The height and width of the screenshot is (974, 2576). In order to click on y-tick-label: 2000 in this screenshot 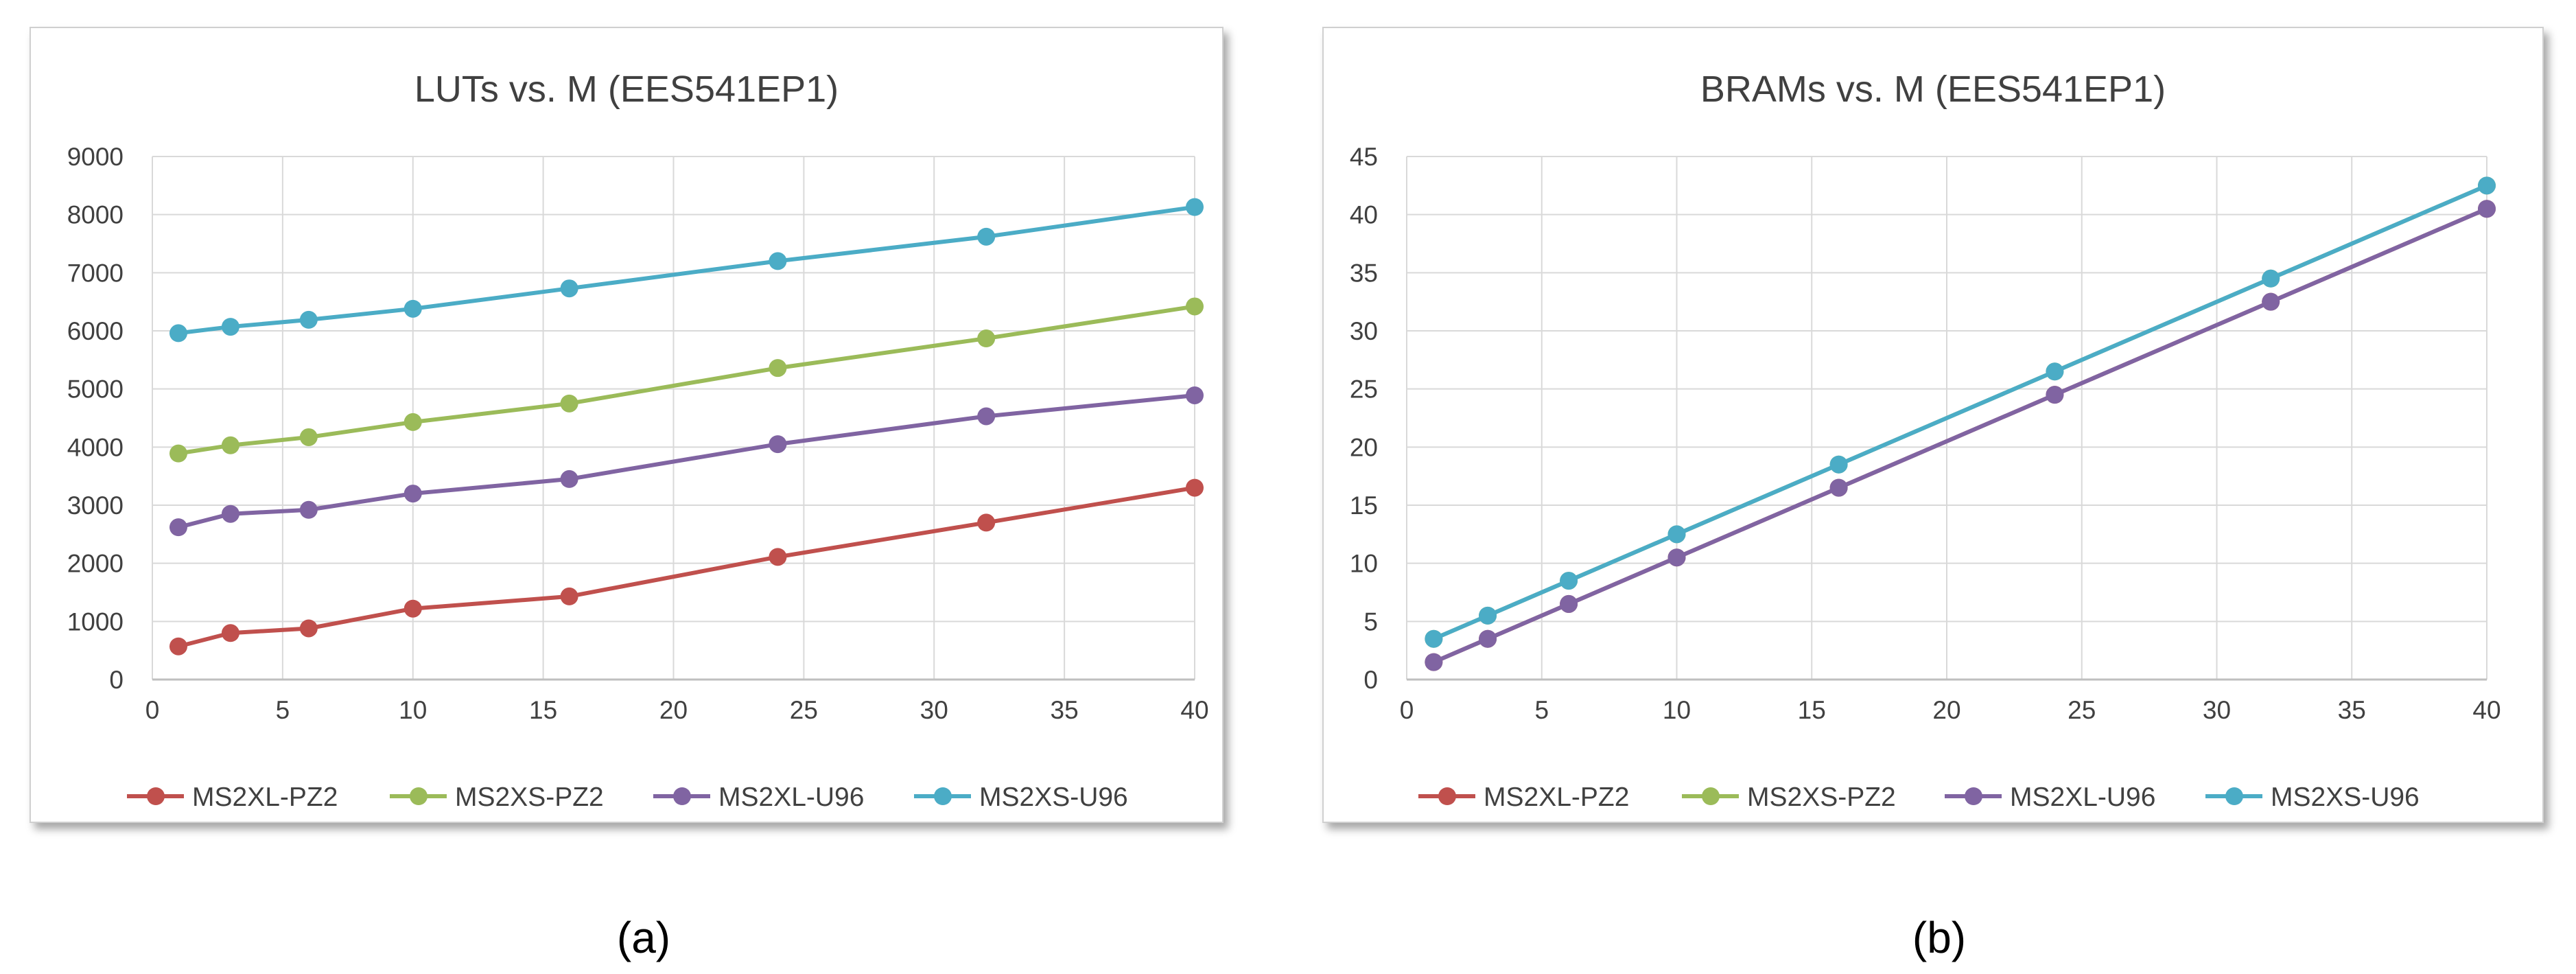, I will do `click(95, 564)`.